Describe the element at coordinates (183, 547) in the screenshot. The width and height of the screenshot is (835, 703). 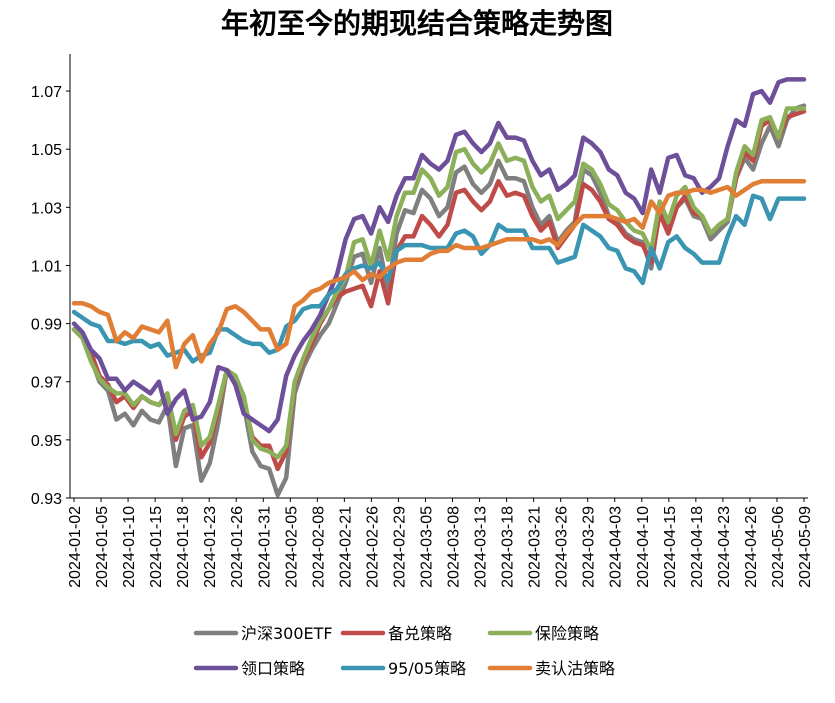
I see `x-tick-label: 2024-01-18` at that location.